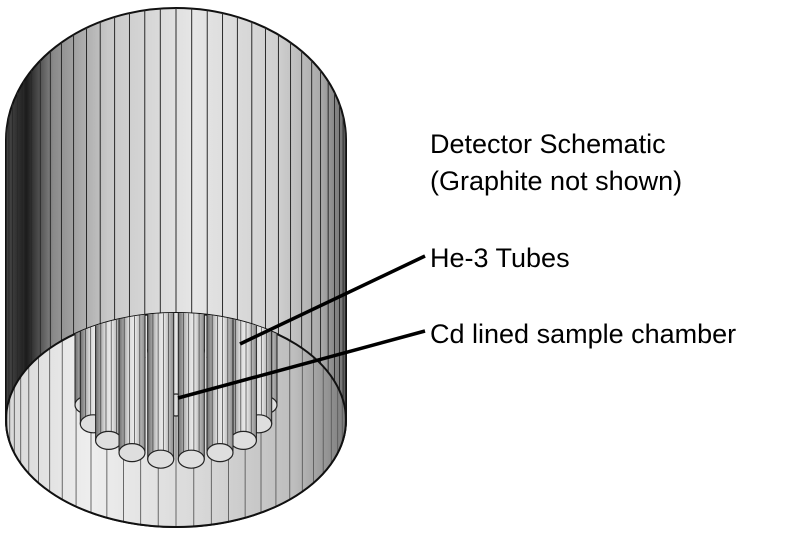  Describe the element at coordinates (176, 391) in the screenshot. I see `he3-tube-bundle` at that location.